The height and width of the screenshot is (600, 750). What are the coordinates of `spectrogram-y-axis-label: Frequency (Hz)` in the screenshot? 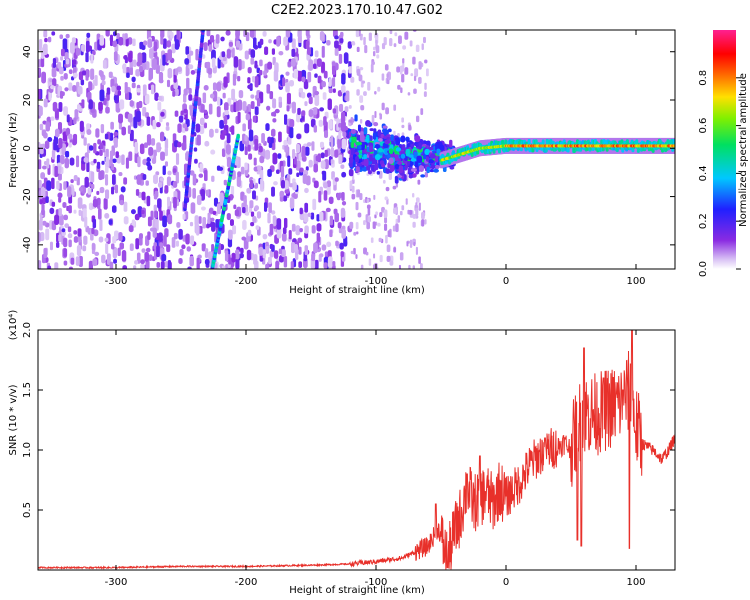 It's located at (13, 150).